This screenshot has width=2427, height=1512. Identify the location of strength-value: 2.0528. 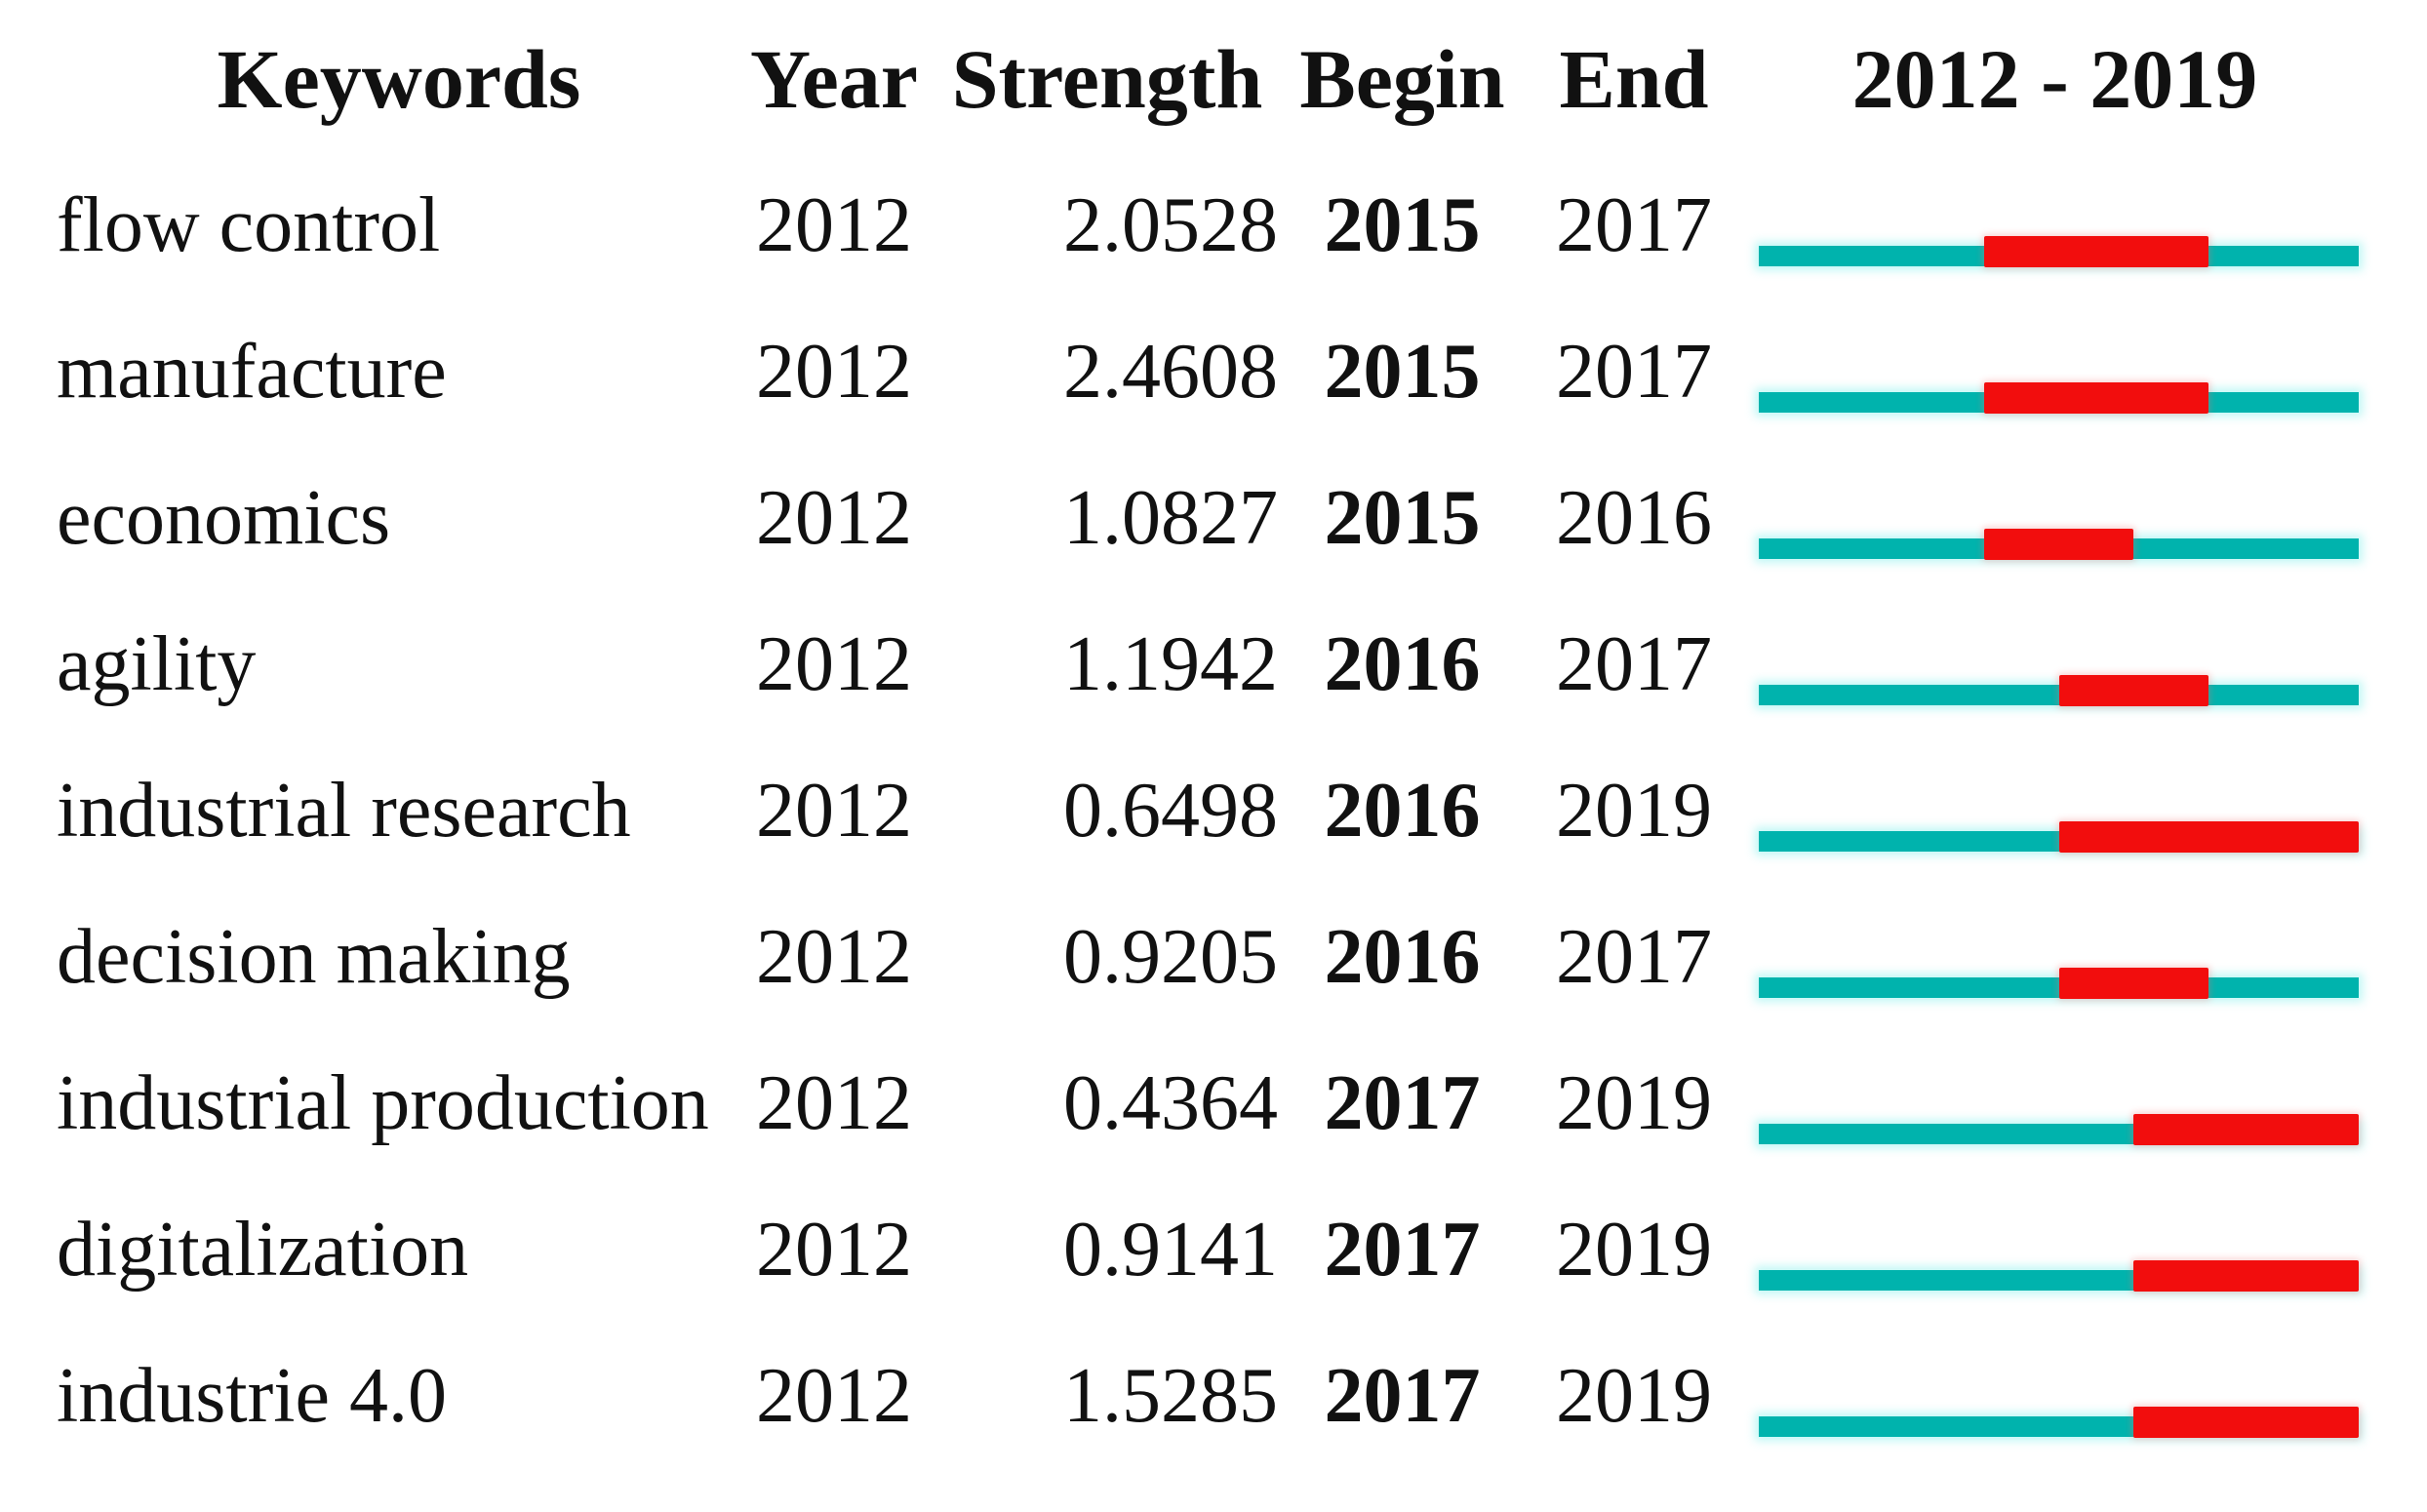
(1170, 225).